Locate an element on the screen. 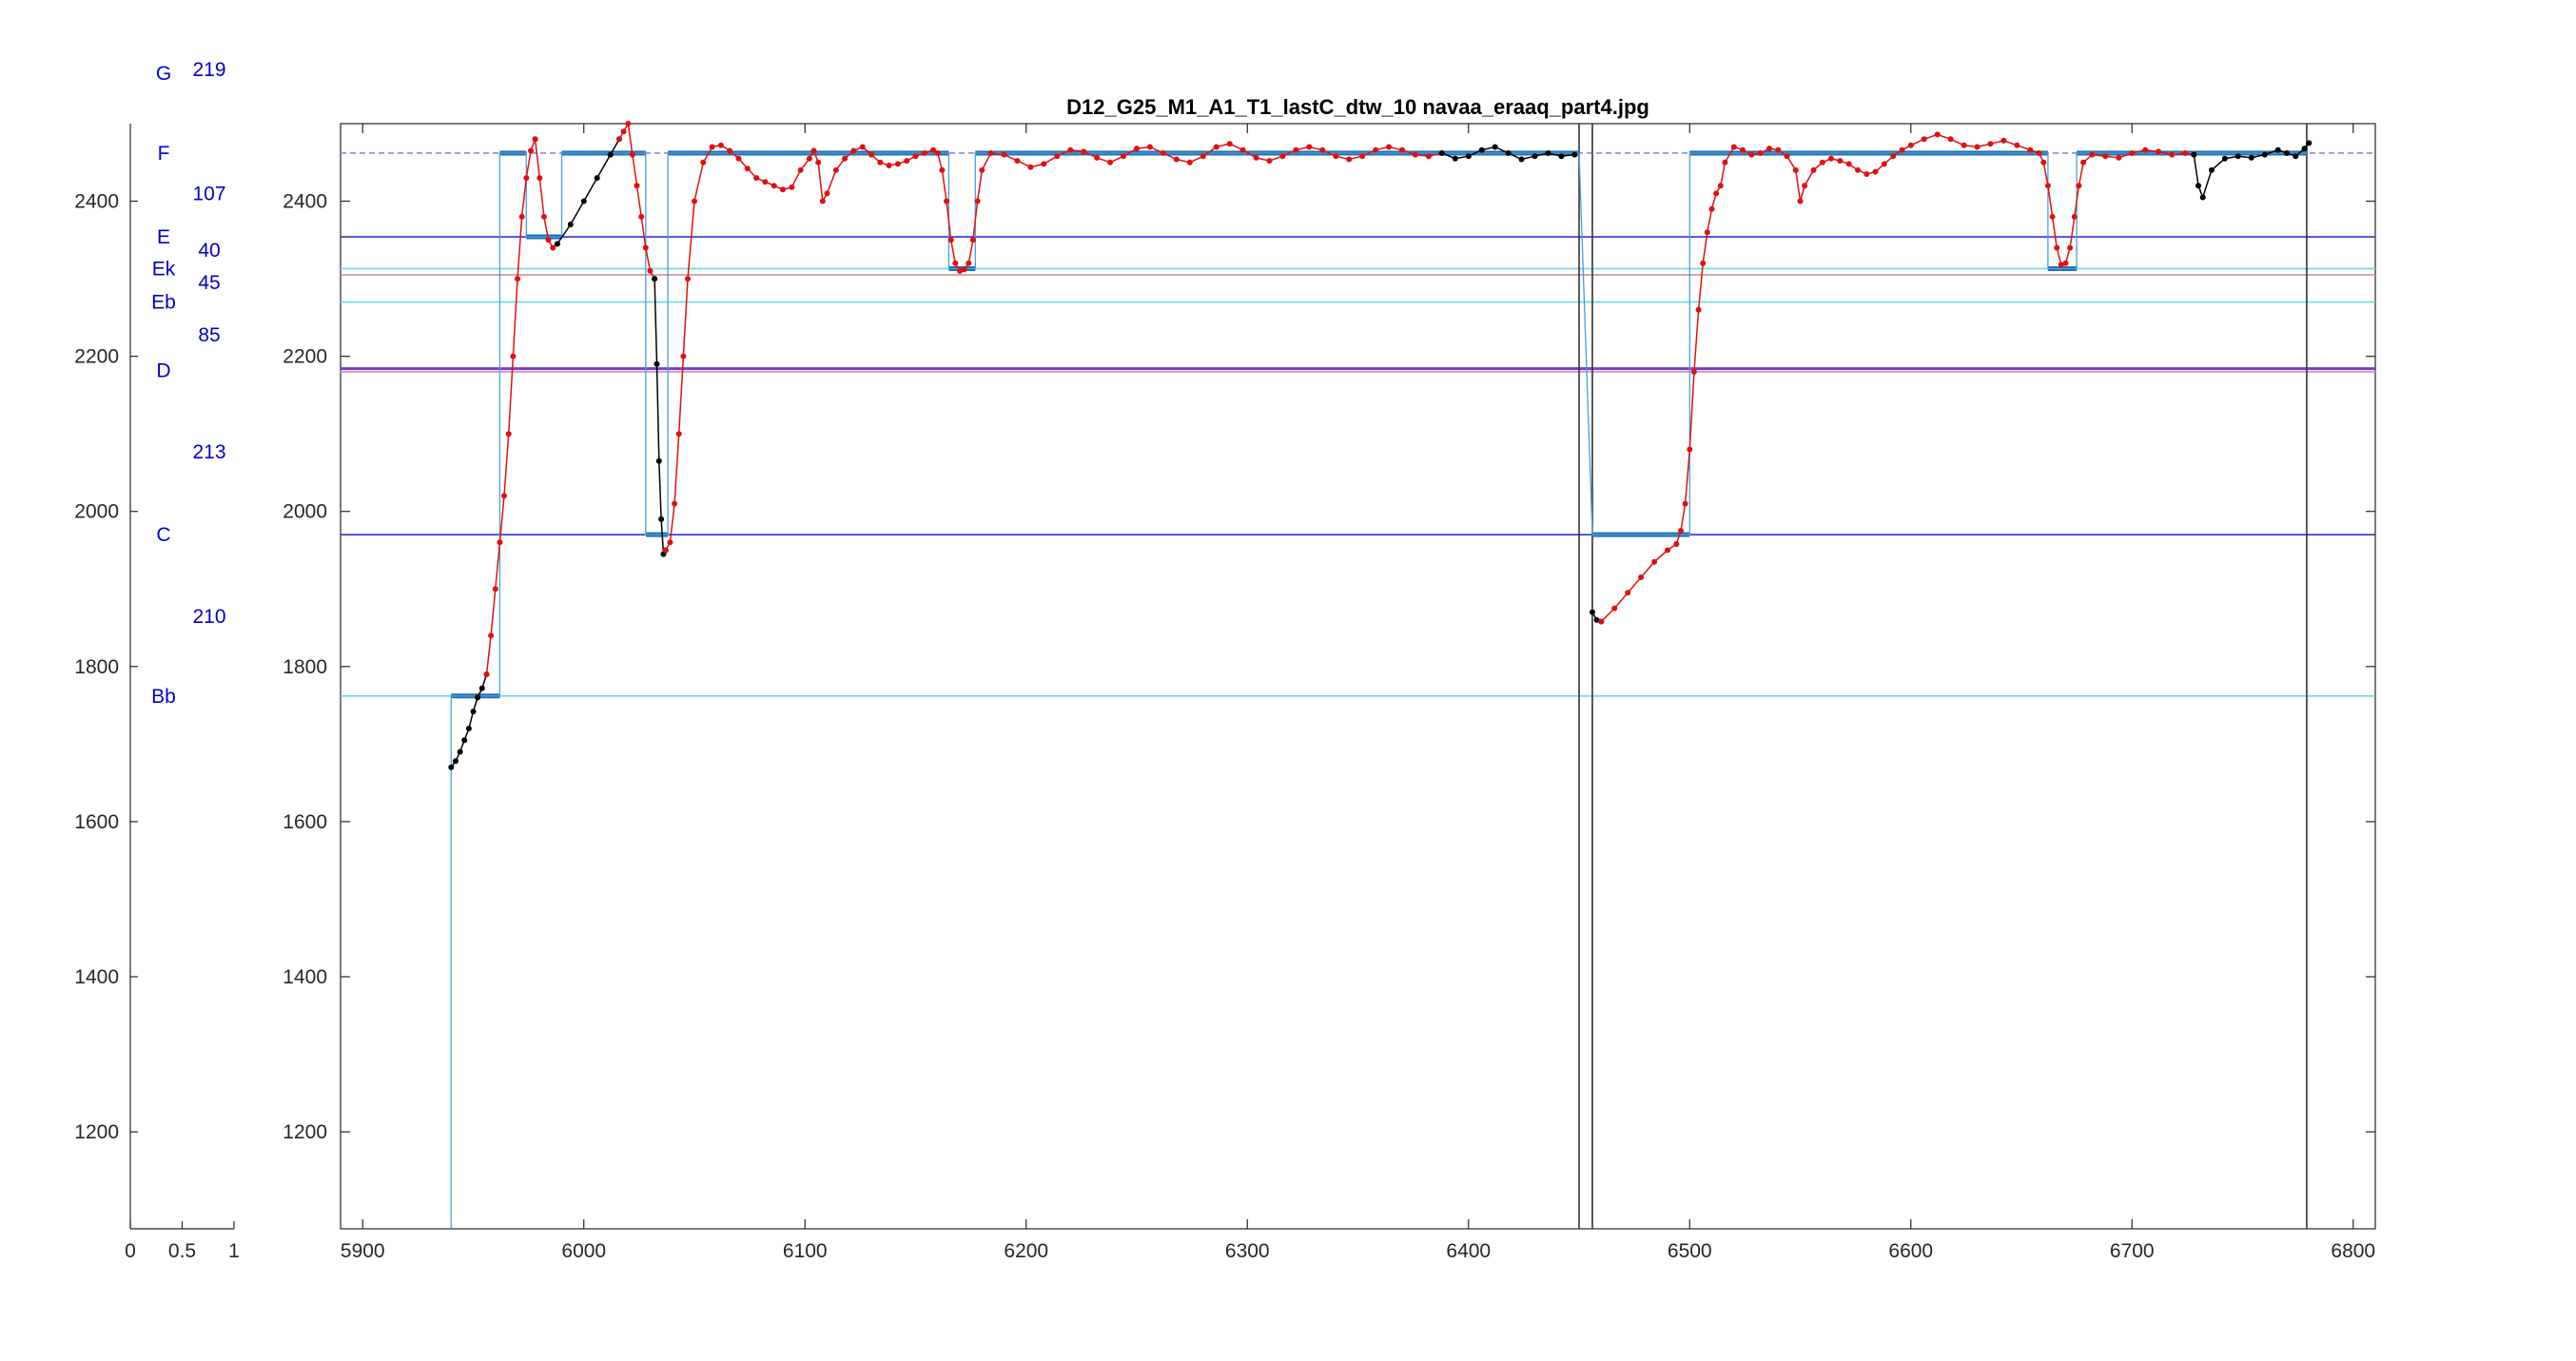  y-tick-label: 2200 is located at coordinates (305, 357).